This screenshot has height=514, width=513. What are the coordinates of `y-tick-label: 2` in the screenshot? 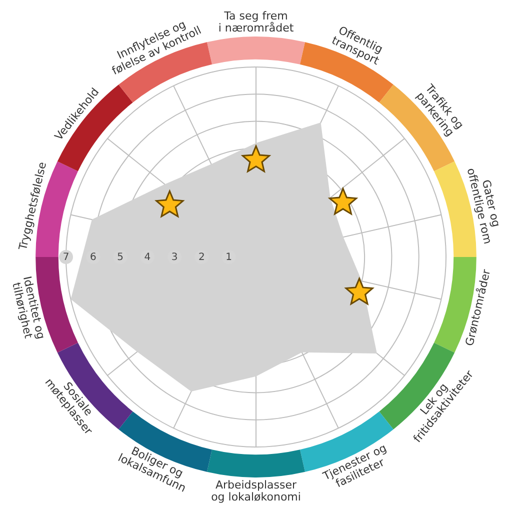 It's located at (201, 258).